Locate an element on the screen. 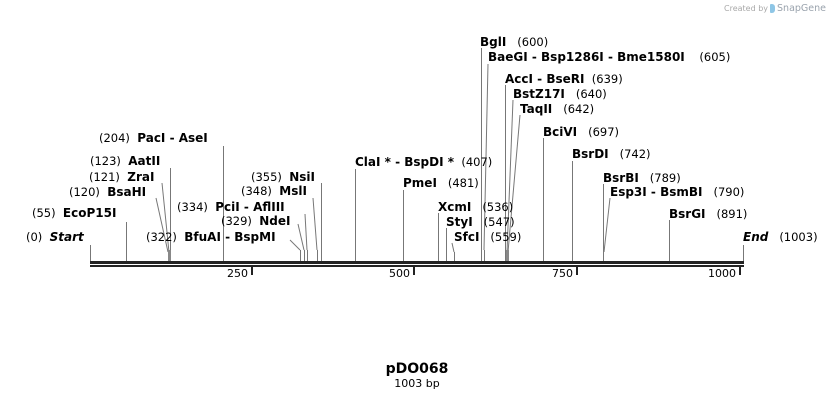  site-paci-asei: (204) PacI - AseI is located at coordinates (153, 138).